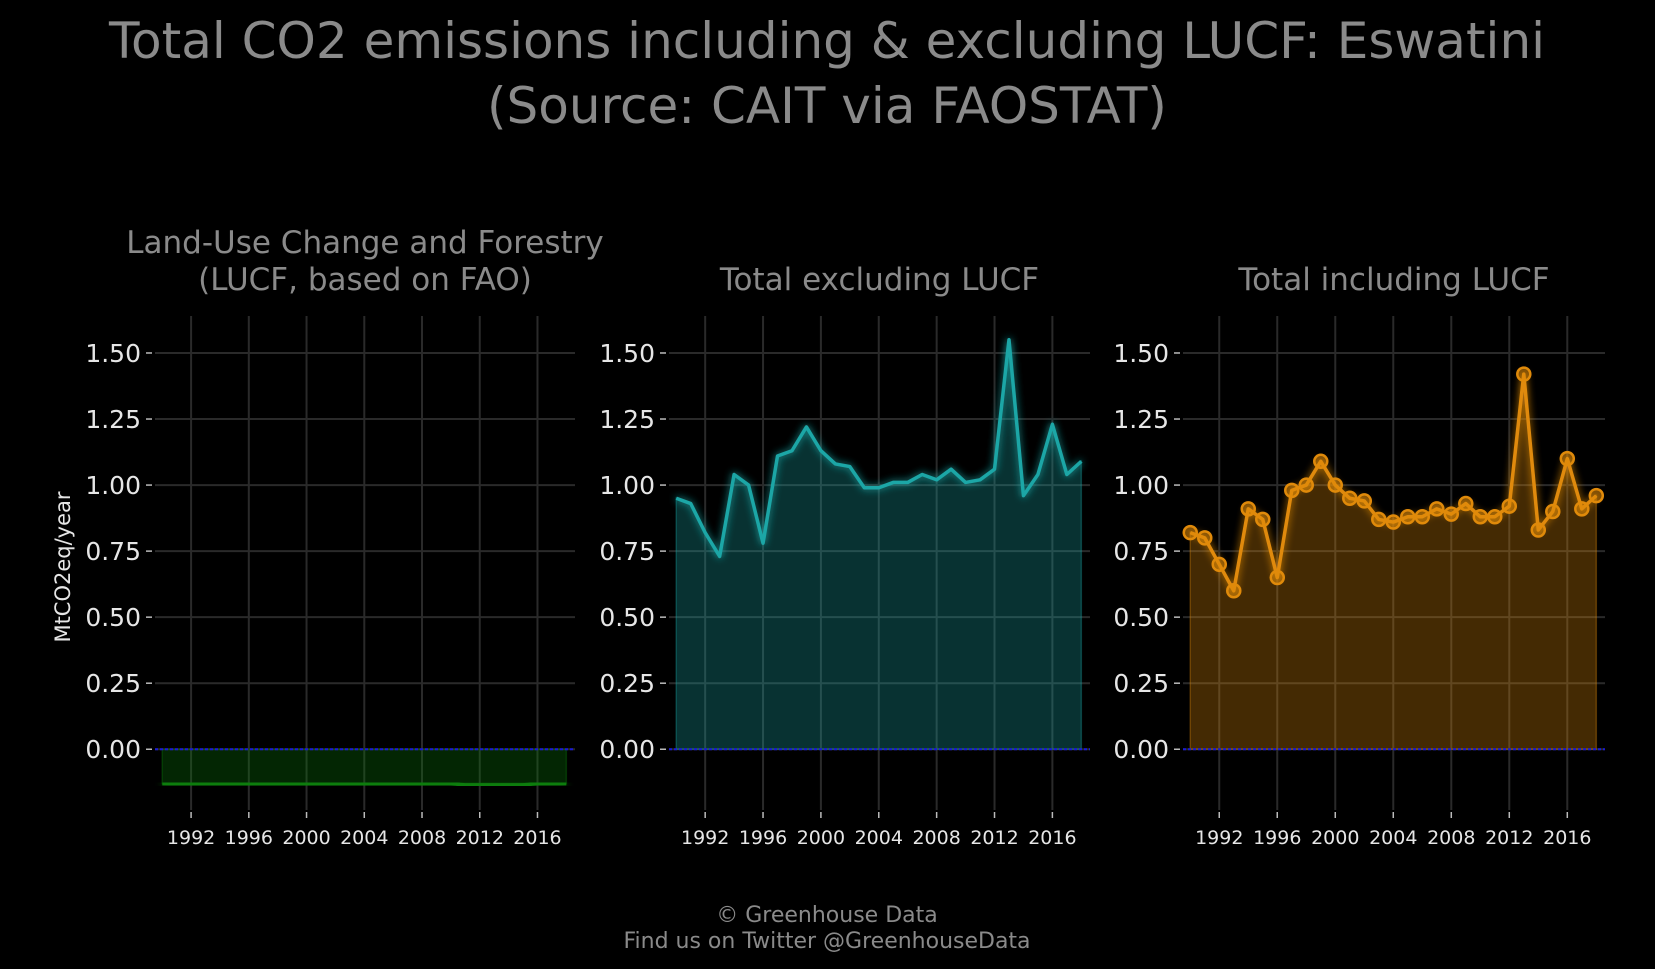 The width and height of the screenshot is (1655, 969). What do you see at coordinates (826, 915) in the screenshot?
I see `footer-copyright: © Greenhouse Data` at bounding box center [826, 915].